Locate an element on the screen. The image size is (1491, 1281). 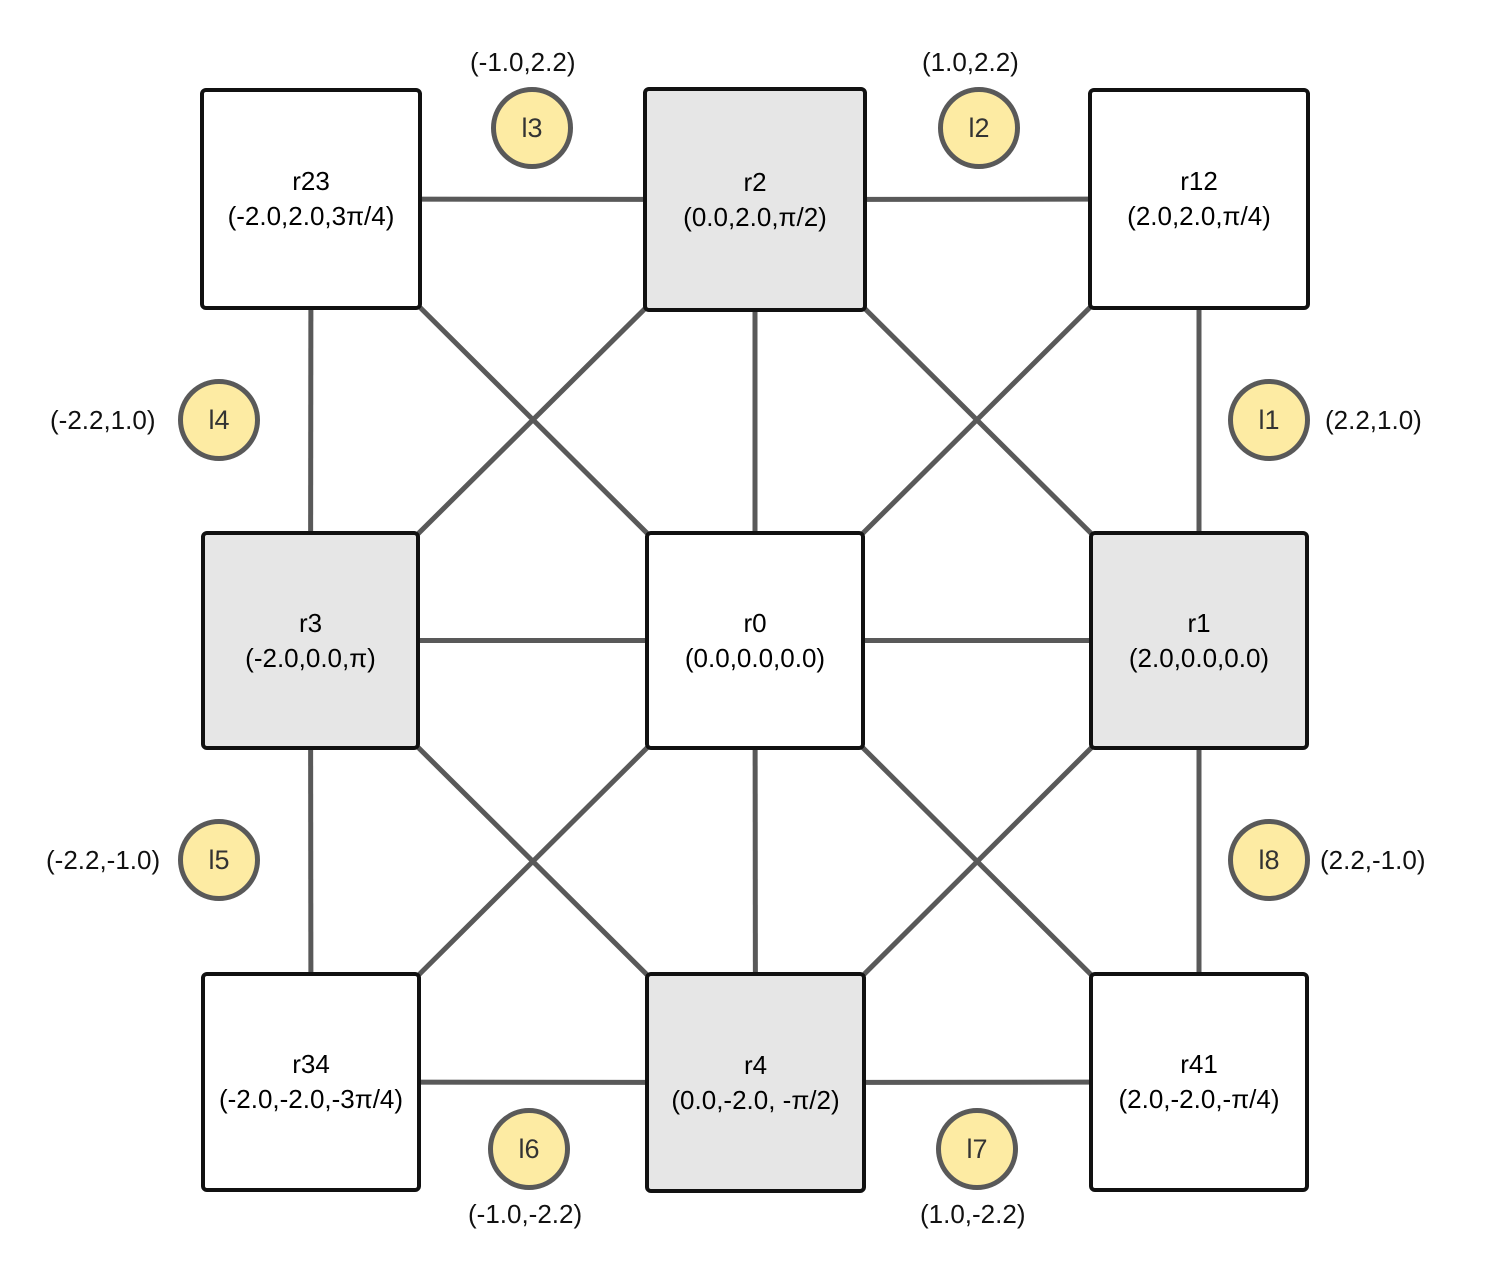
node-r0-label: r0 is located at coordinates (755, 622).